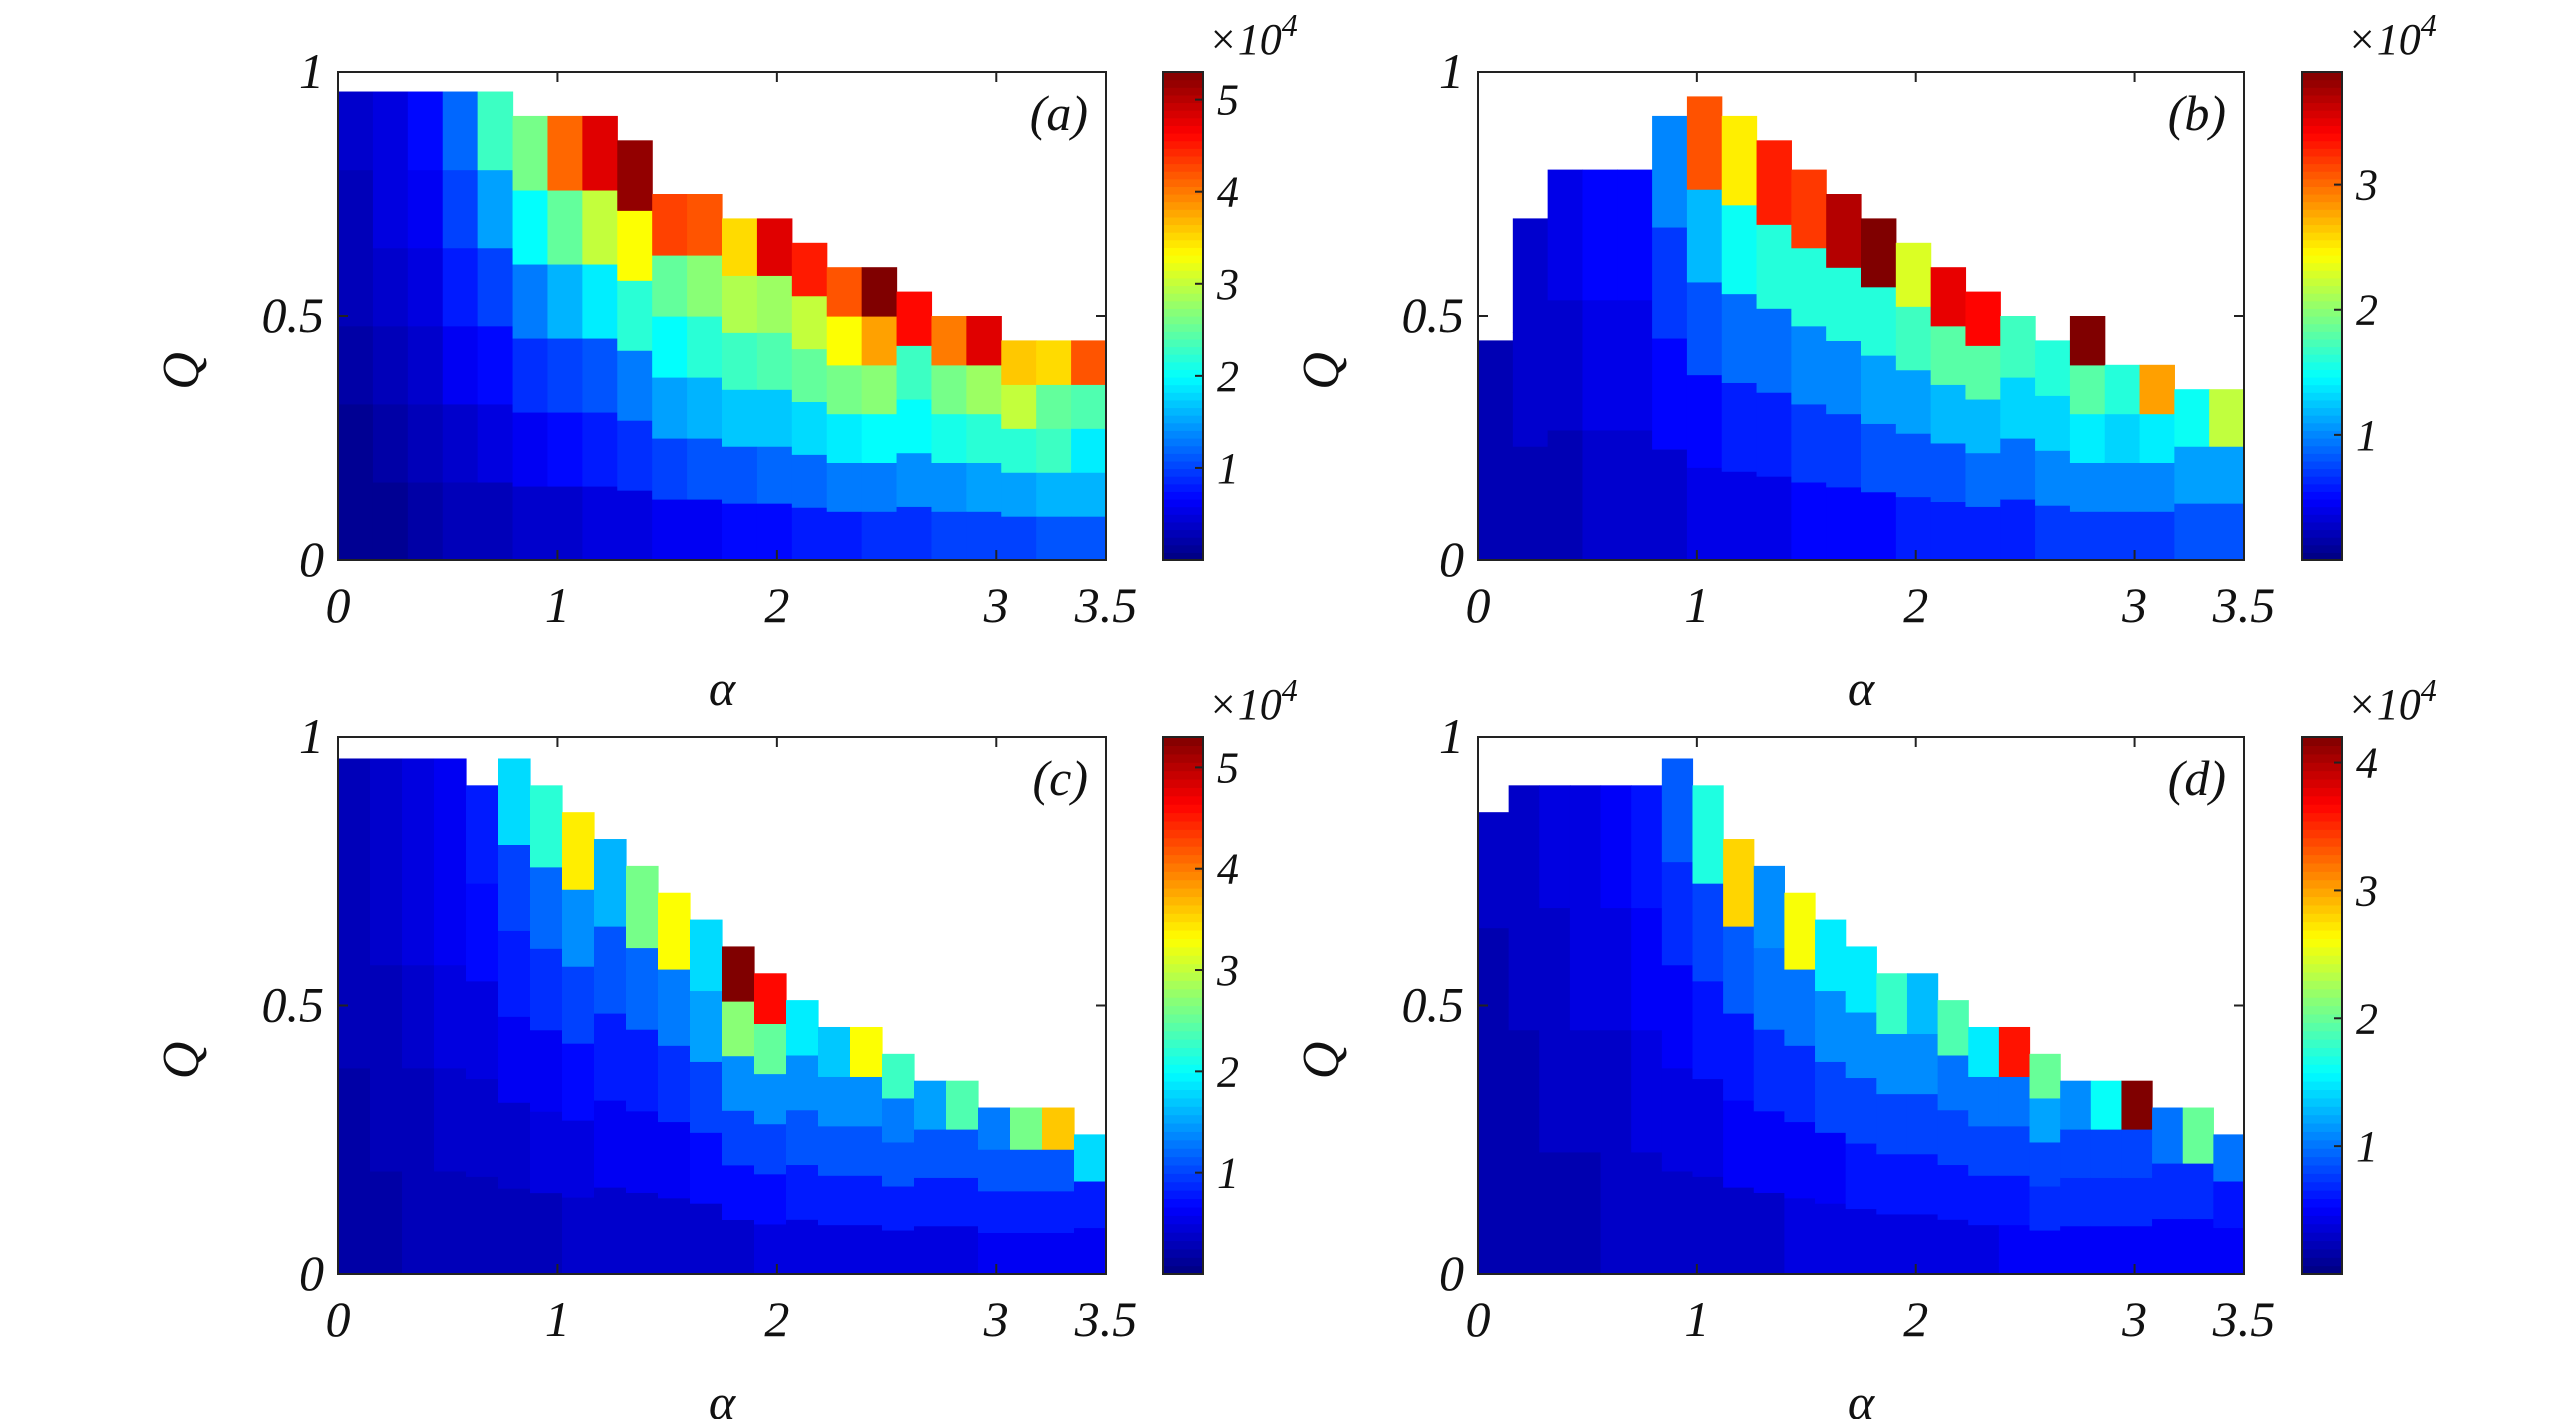  What do you see at coordinates (723, 1396) in the screenshot?
I see `x-axis-label: α` at bounding box center [723, 1396].